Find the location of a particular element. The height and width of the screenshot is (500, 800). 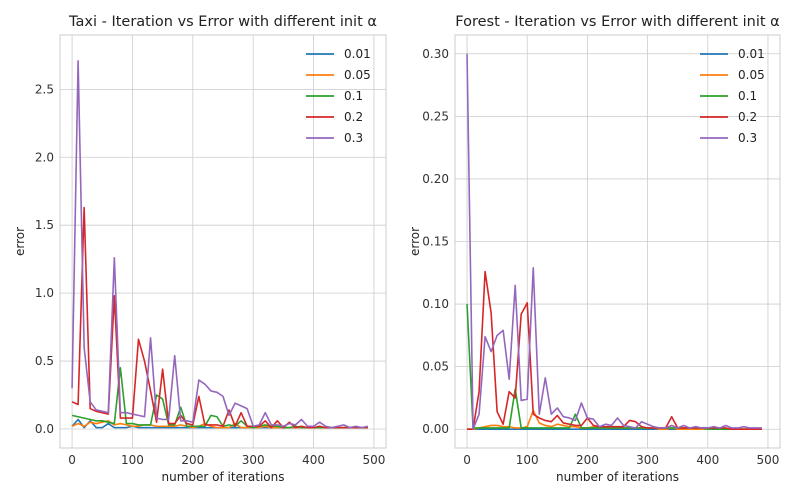

y-tick-label: 1.5 is located at coordinates (44, 225).